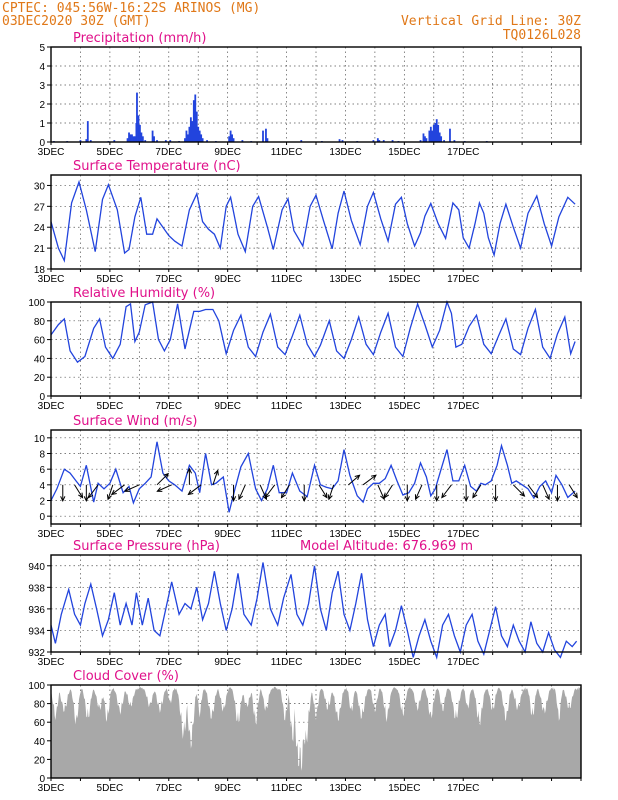 The image size is (618, 800). Describe the element at coordinates (36, 686) in the screenshot. I see `cloud-ytick-label: 100` at that location.